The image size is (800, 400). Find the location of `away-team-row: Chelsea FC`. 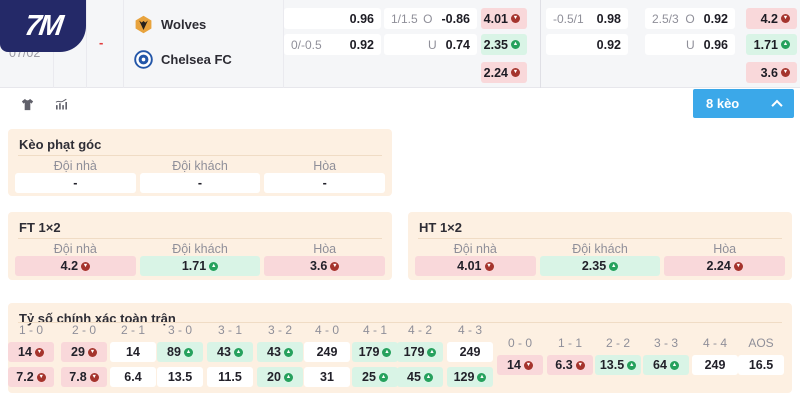

away-team-row: Chelsea FC is located at coordinates (183, 59).